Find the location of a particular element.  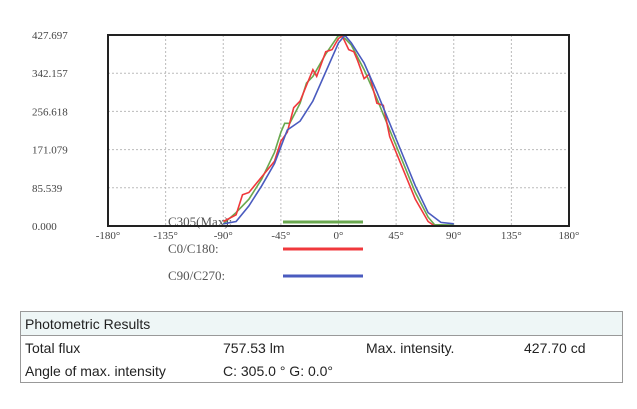

x-tick-label: 45° is located at coordinates (395, 236).